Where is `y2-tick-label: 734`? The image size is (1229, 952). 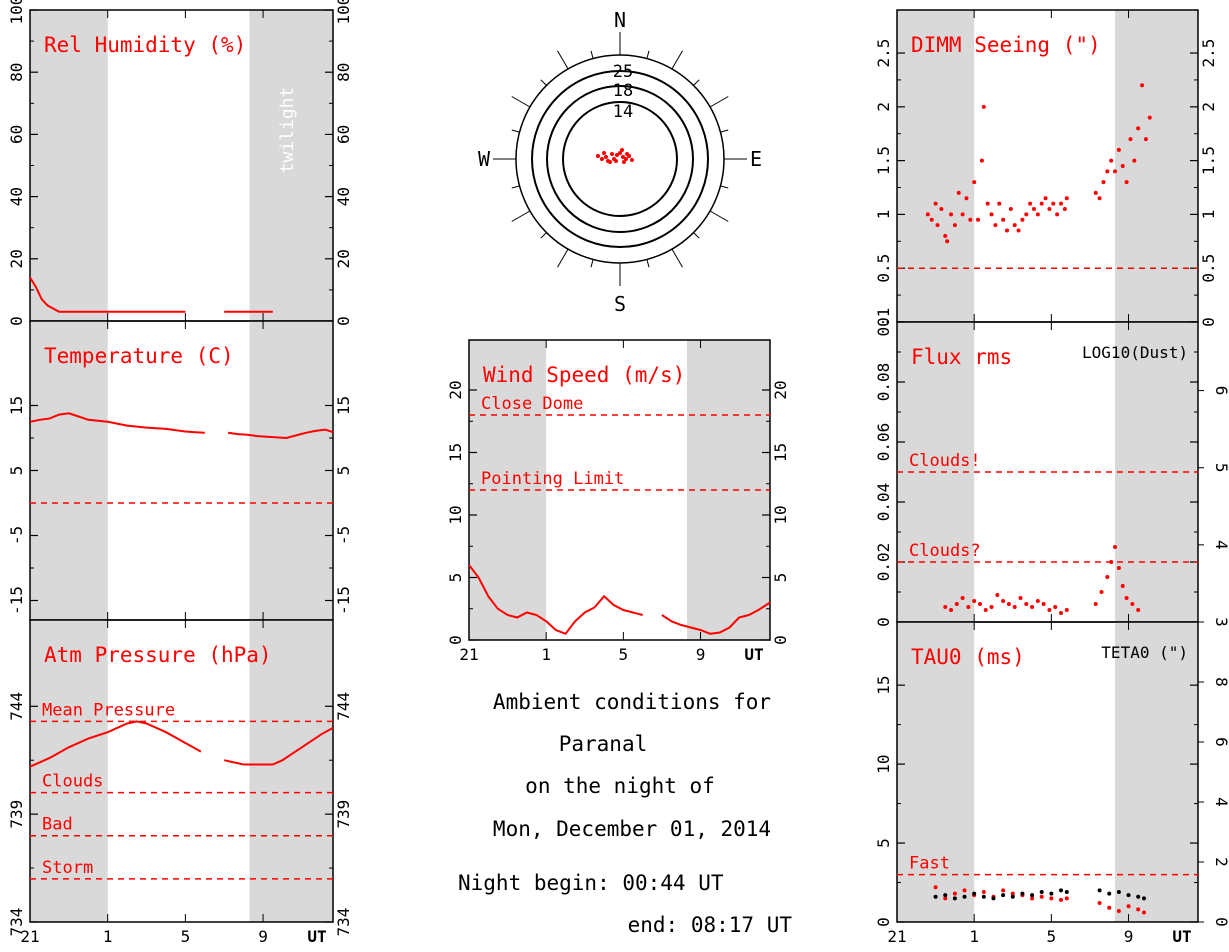
y2-tick-label: 734 is located at coordinates (343, 922).